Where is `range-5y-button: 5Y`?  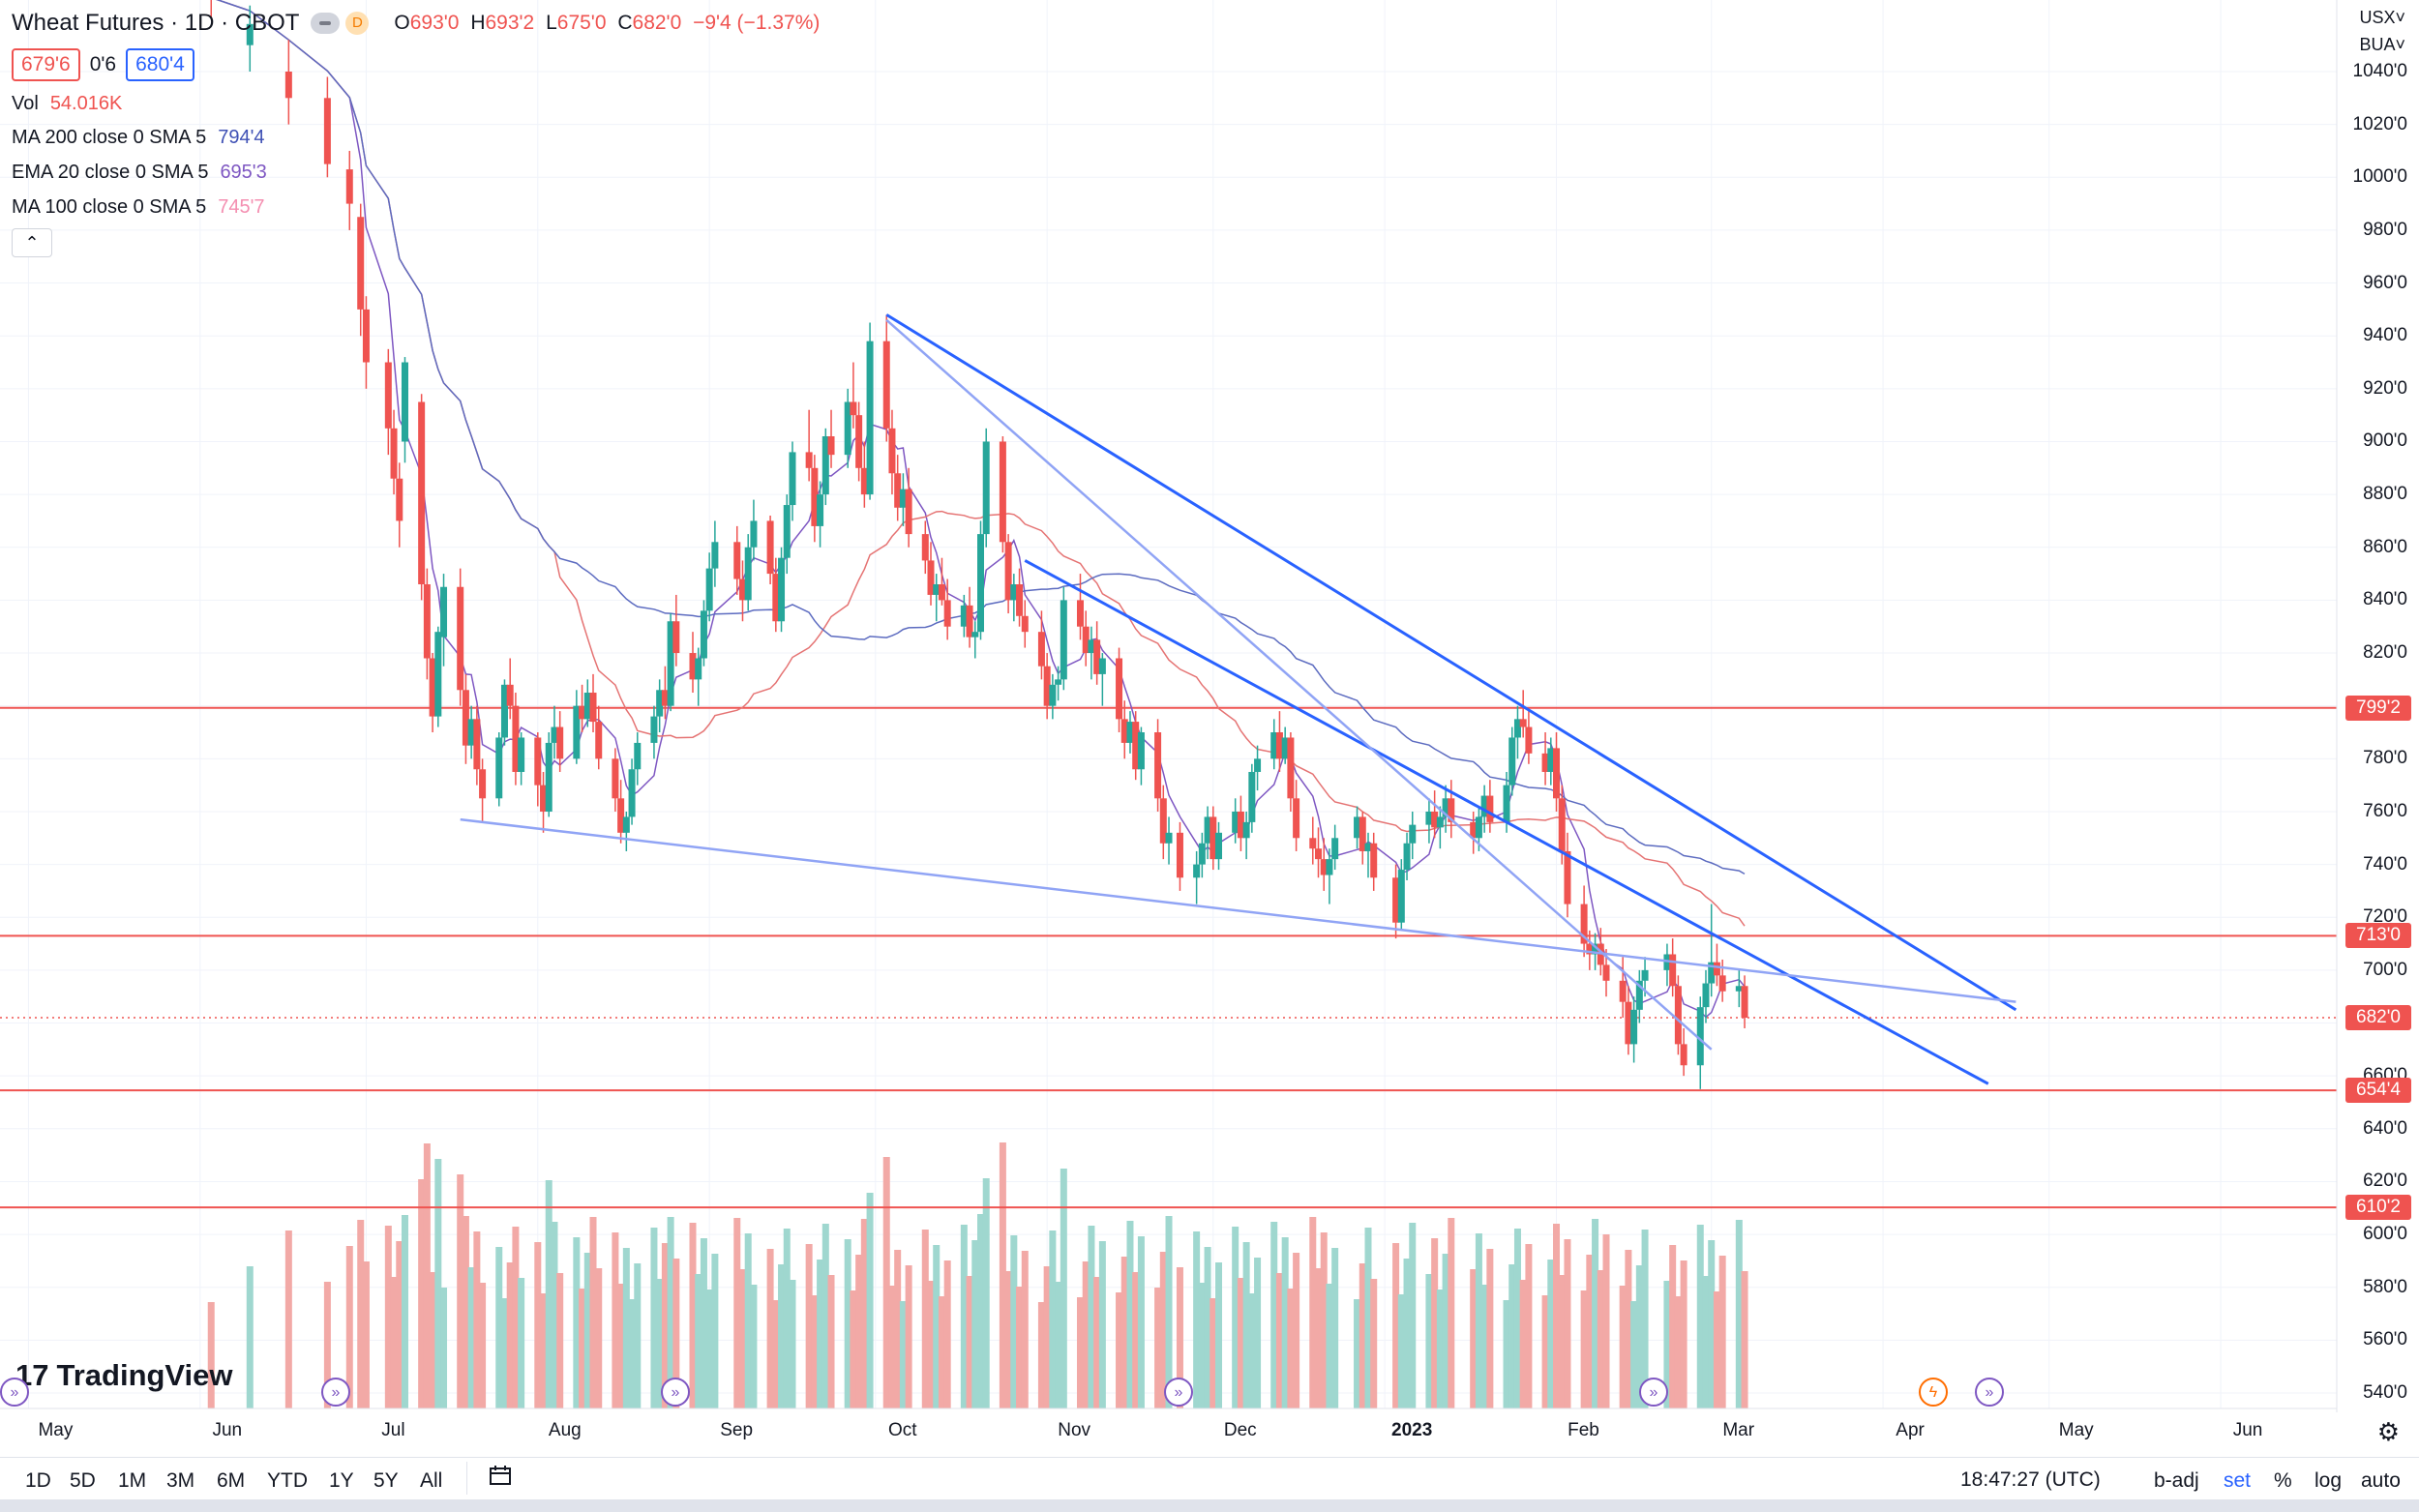 range-5y-button: 5Y is located at coordinates (386, 1481).